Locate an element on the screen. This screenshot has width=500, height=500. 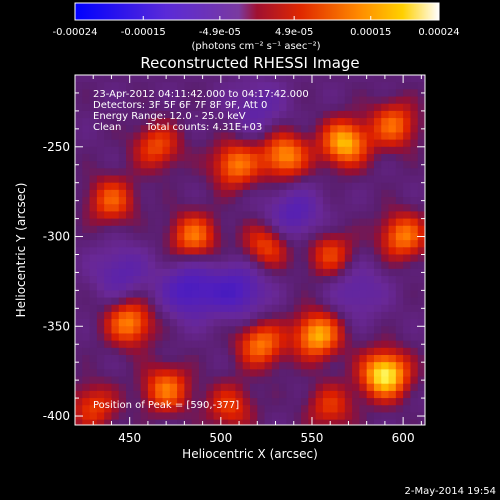
x-tick-label: 600 is located at coordinates (403, 438).